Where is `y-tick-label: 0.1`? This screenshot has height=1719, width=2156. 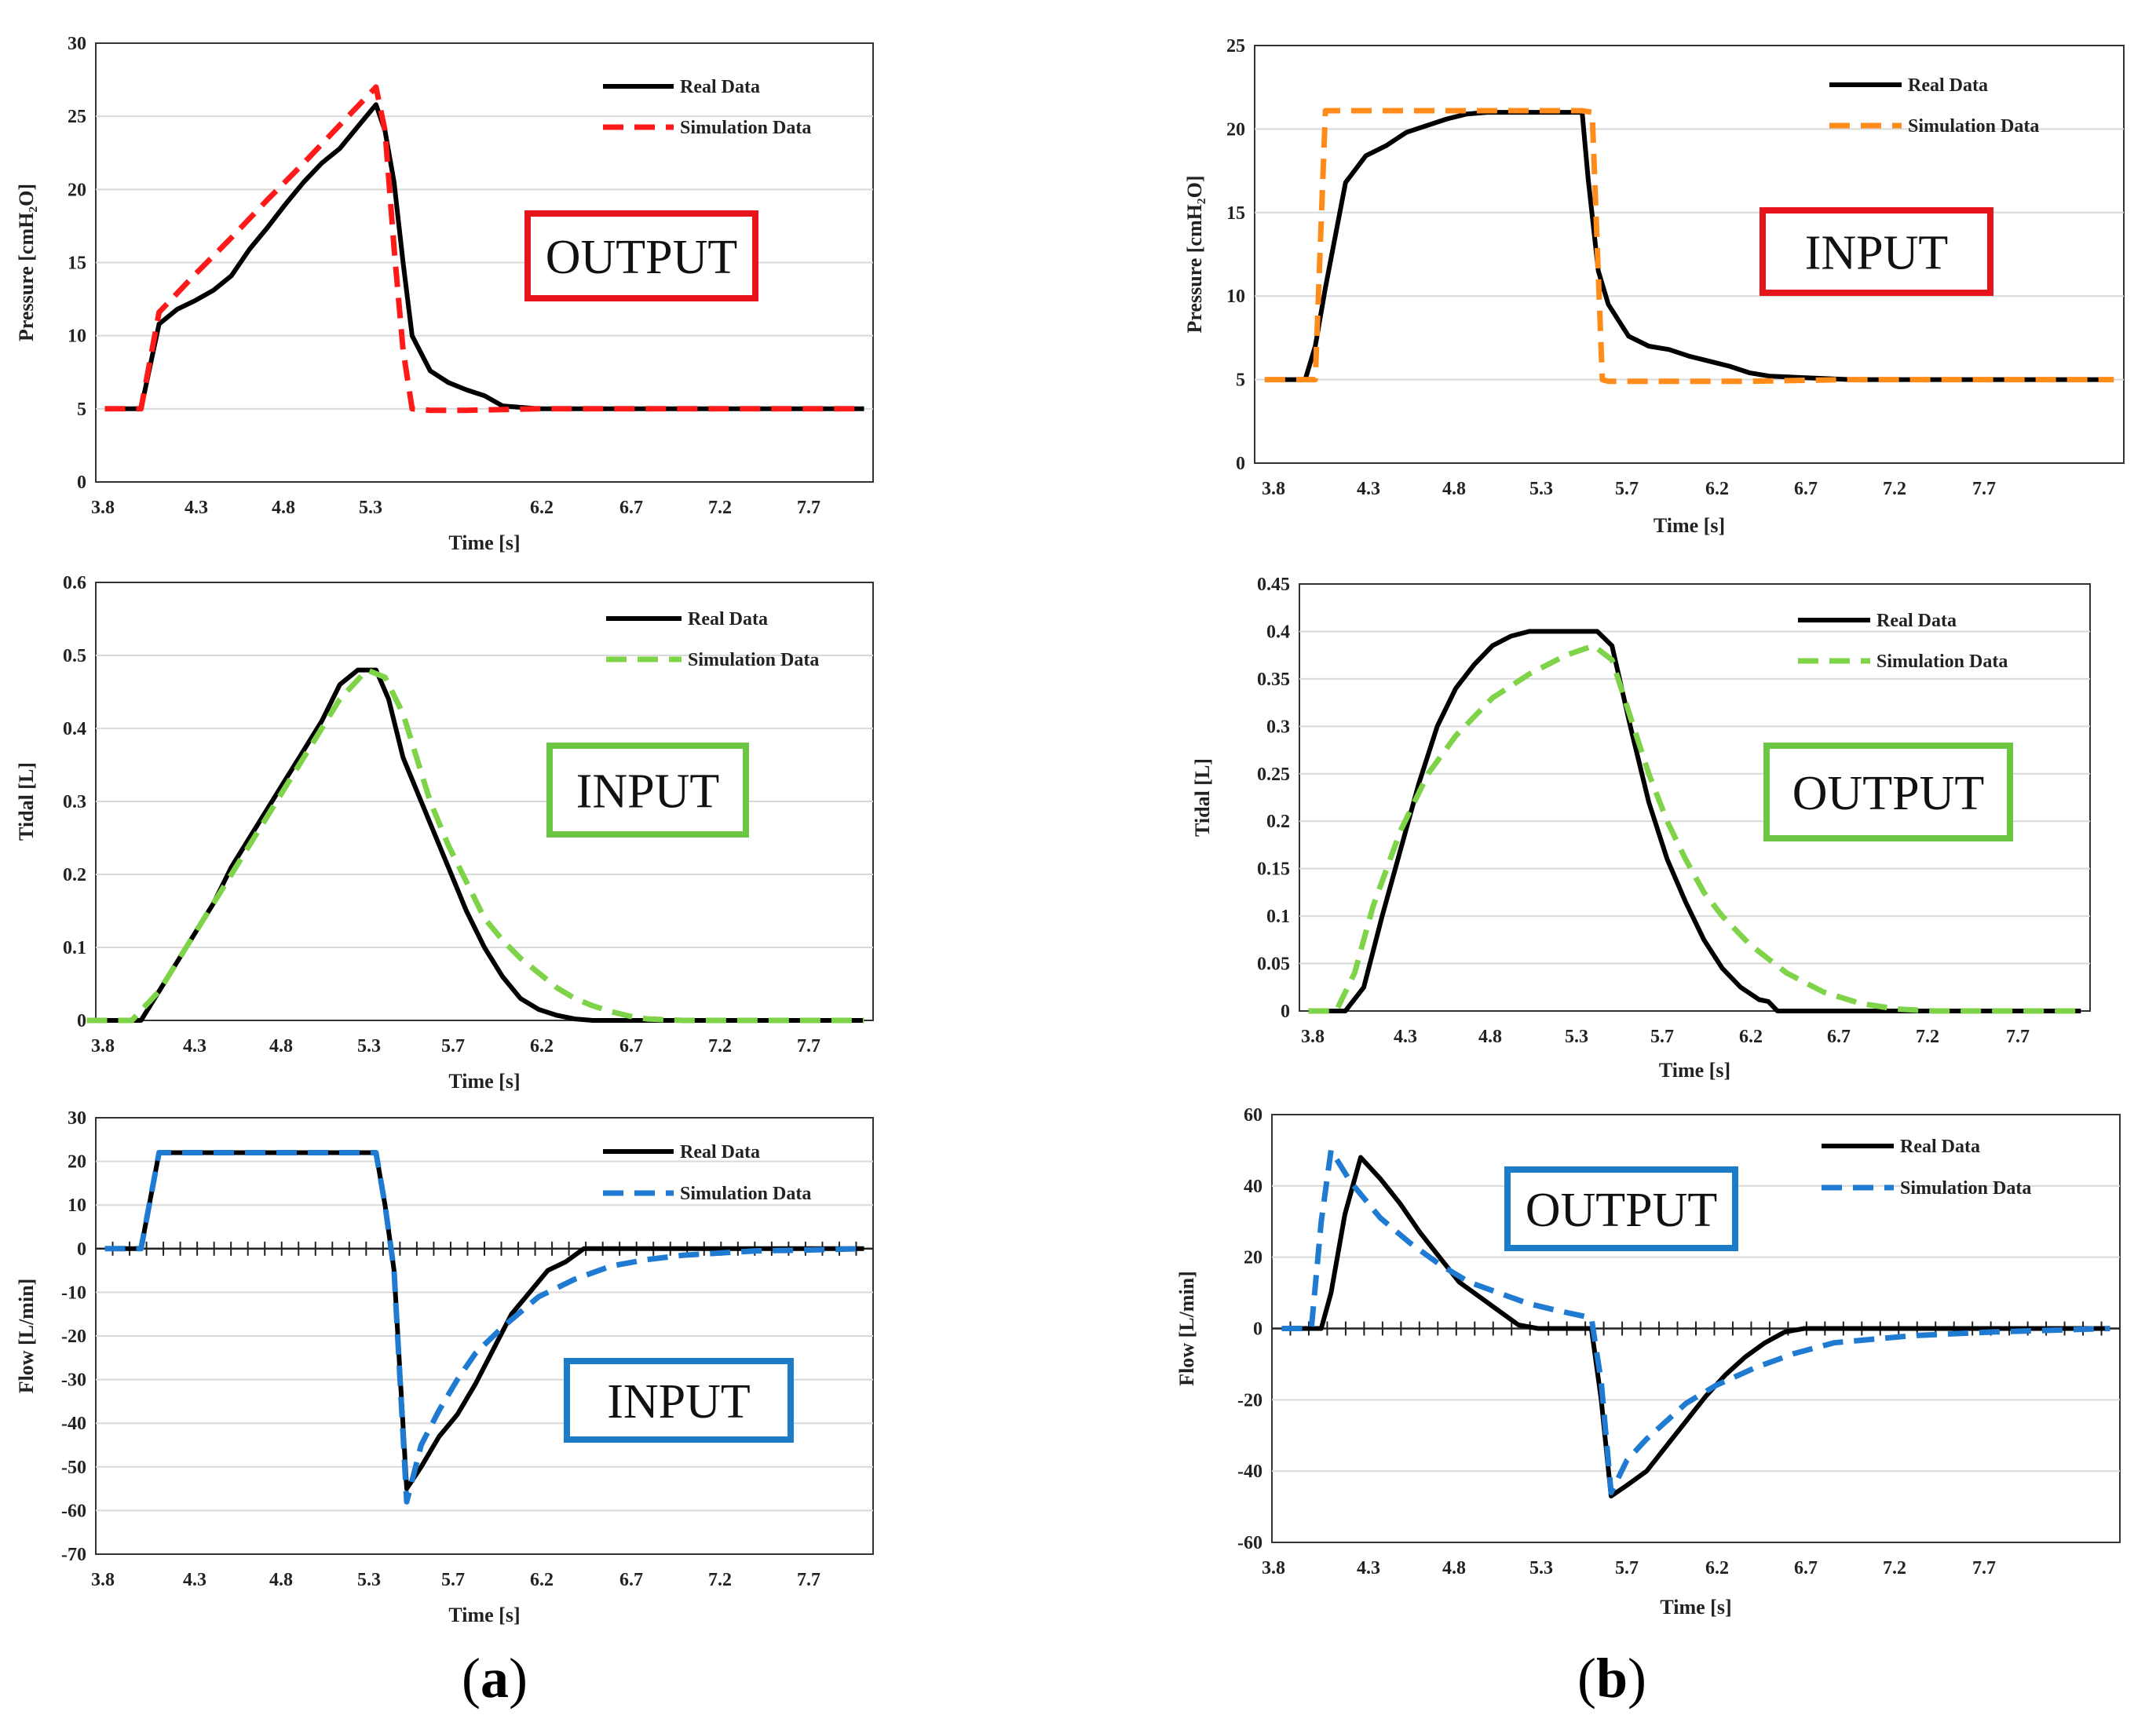
y-tick-label: 0.1 is located at coordinates (1278, 917).